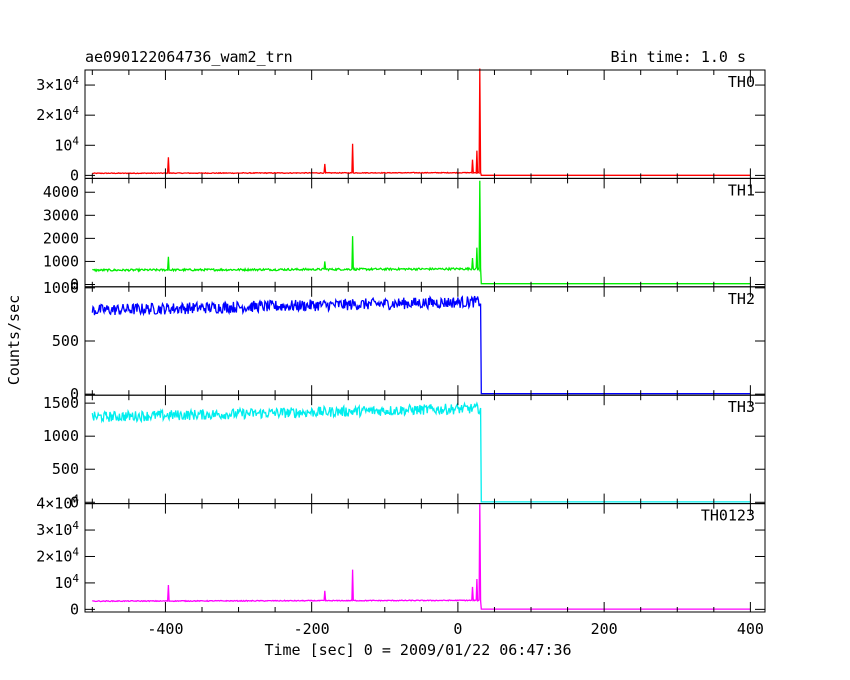 The image size is (850, 680). I want to click on panel-label: TH1, so click(741, 190).